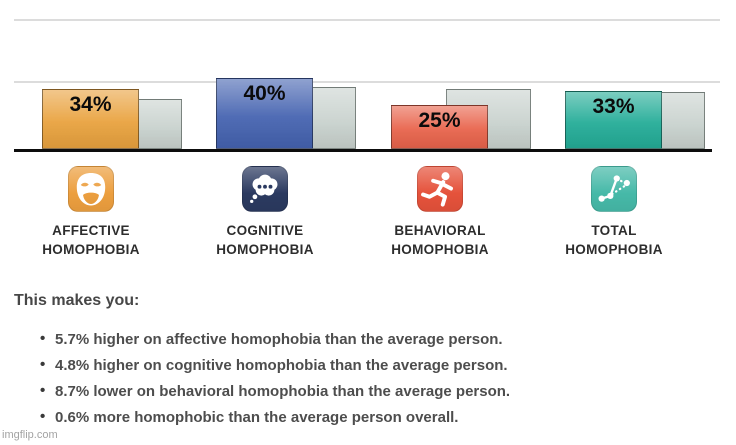 The width and height of the screenshot is (736, 445). I want to click on runner-icon, so click(440, 189).